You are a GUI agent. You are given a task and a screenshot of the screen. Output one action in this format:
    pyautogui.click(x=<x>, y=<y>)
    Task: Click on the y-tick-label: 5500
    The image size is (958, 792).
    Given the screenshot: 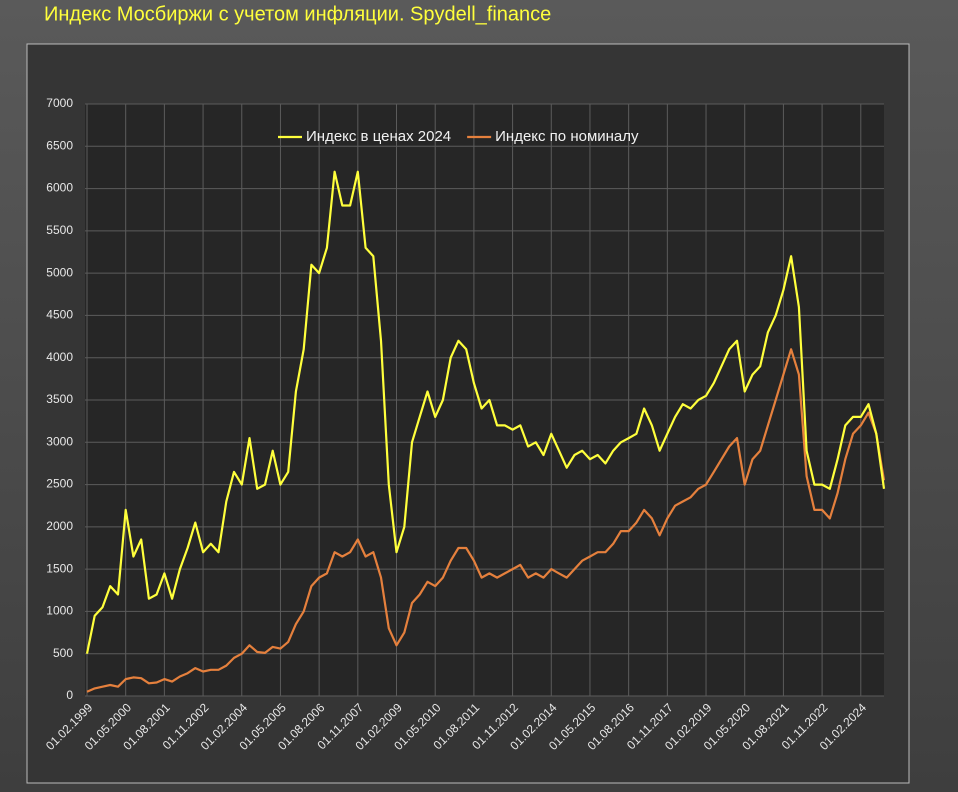 What is the action you would take?
    pyautogui.click(x=59, y=230)
    